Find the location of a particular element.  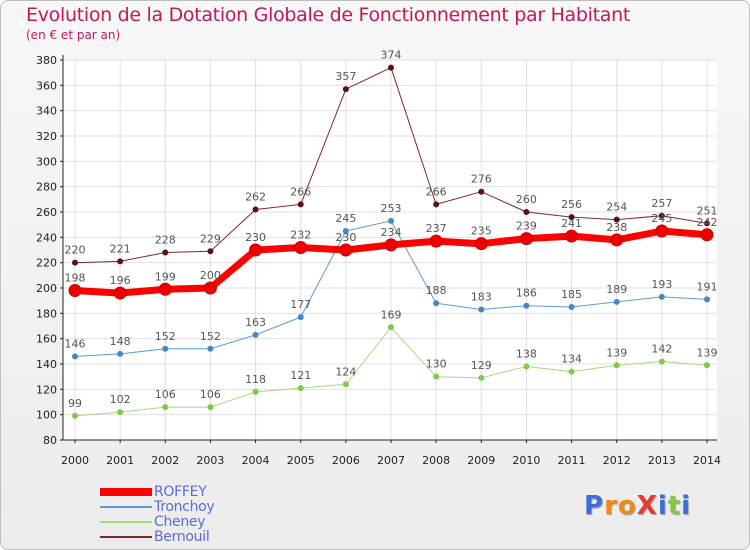

y-tick-label: 260 is located at coordinates (46, 212).